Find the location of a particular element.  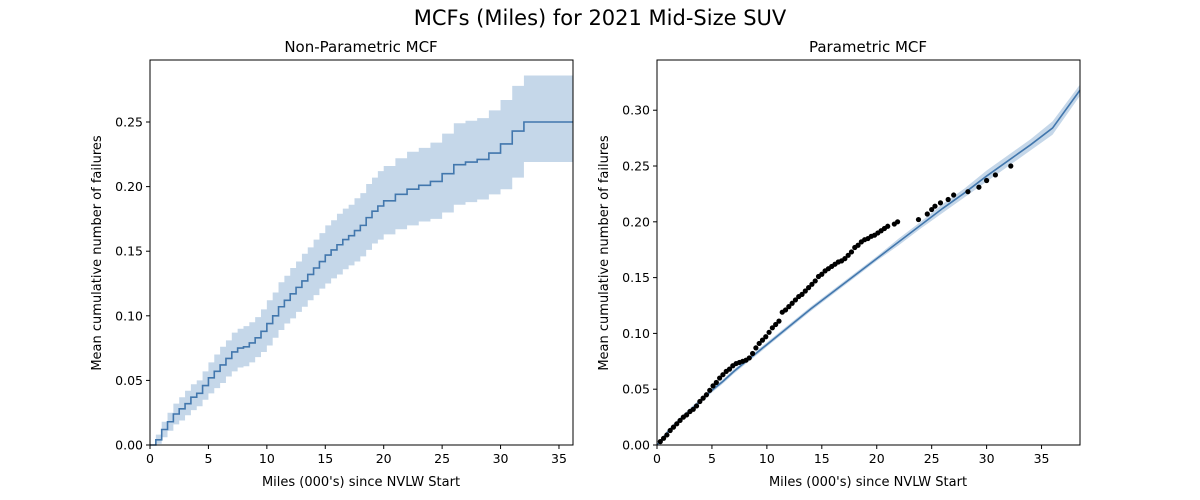

y-tick-label: 0.30 is located at coordinates (636, 110).